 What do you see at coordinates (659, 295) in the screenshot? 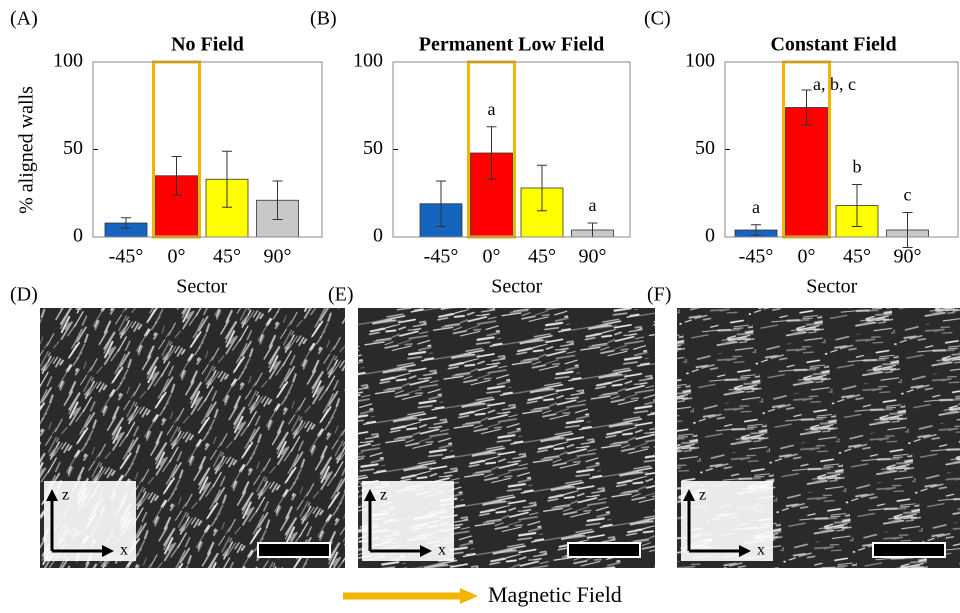
I see `panel-label: (F)` at bounding box center [659, 295].